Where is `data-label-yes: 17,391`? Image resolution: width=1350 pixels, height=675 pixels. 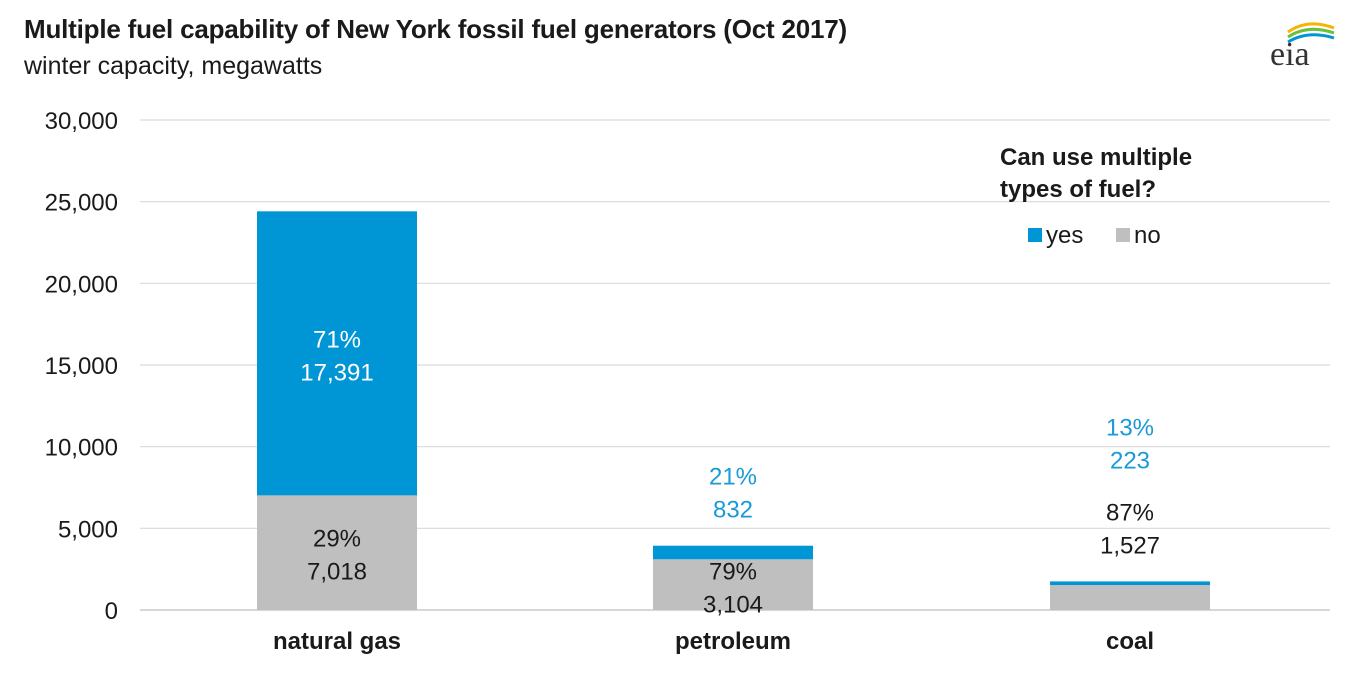 data-label-yes: 17,391 is located at coordinates (336, 372).